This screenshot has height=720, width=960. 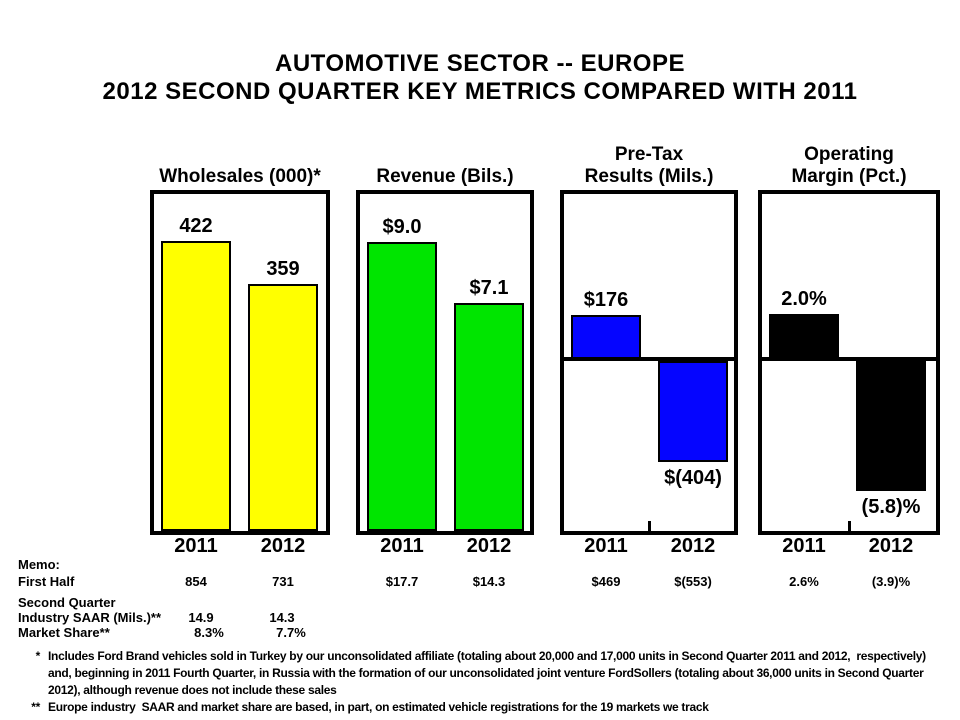 I want to click on memo-row-label-industry-saar: Industry SAAR (Mils.)**, so click(x=90, y=617).